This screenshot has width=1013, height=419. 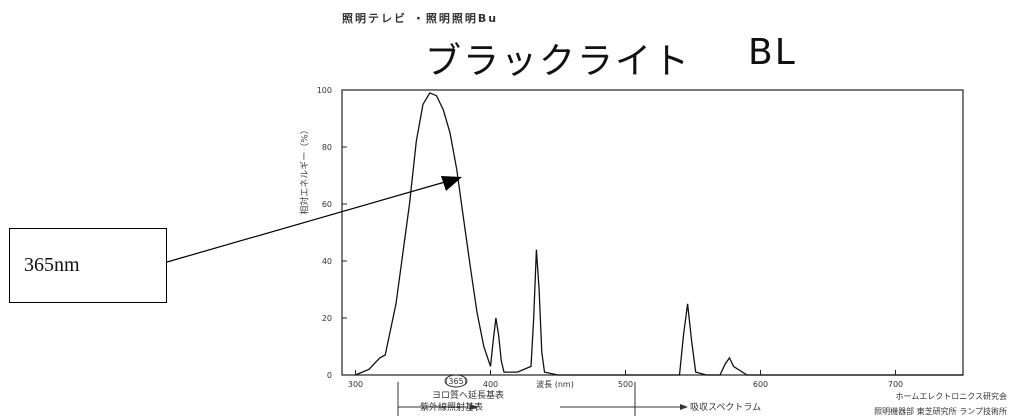 I want to click on chart-title-code: BL, so click(x=772, y=52).